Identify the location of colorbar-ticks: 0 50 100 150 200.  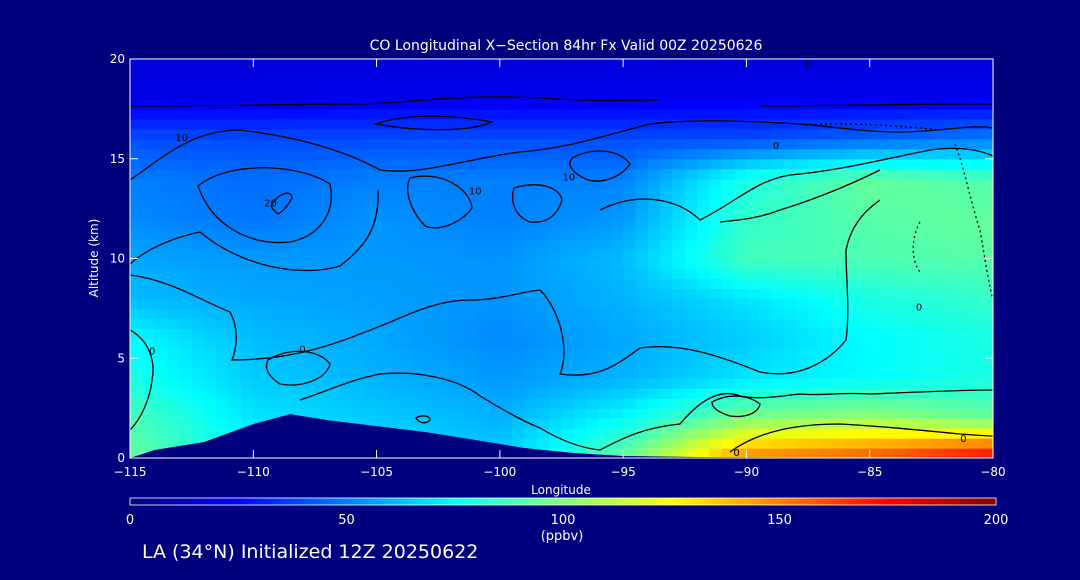
(567, 520).